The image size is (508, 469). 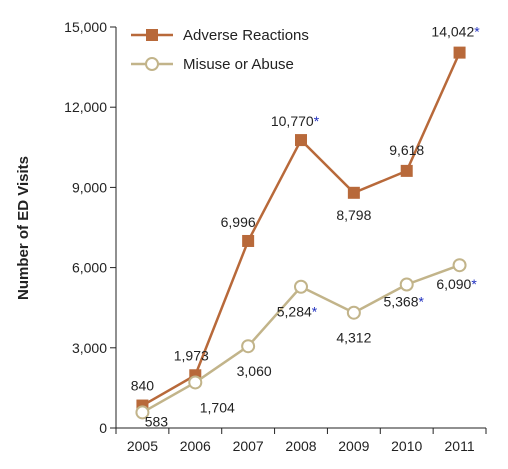 I want to click on legend-item-1: Misuse or Abuse, so click(x=212, y=64).